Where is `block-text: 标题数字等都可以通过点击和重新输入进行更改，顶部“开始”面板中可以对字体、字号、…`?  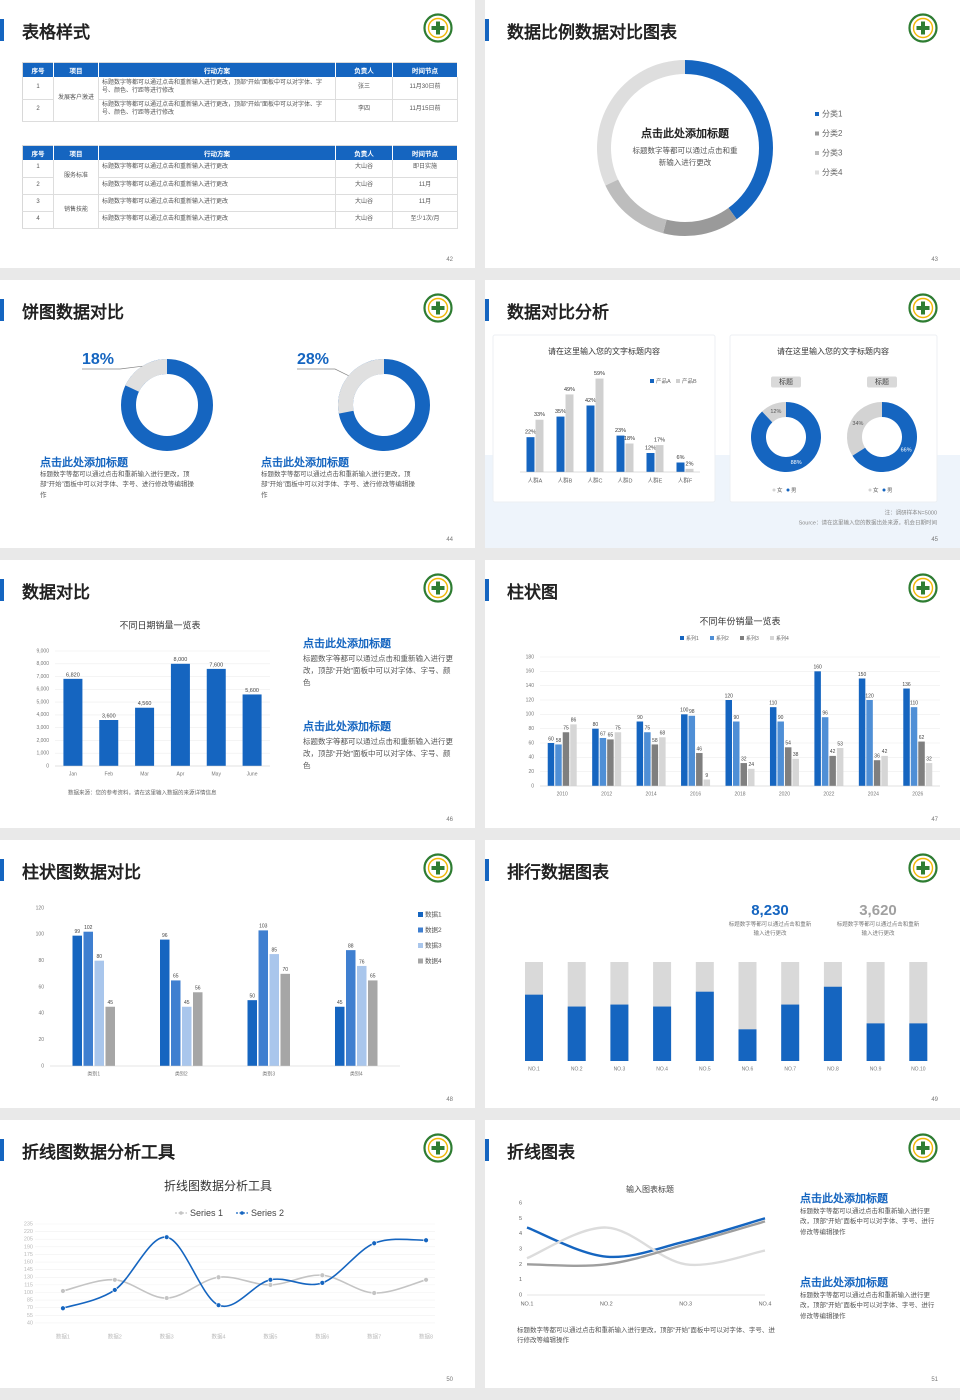 block-text: 标题数字等都可以通过点击和重新输入进行更改，顶部“开始”面板中可以对字体、字号、… is located at coordinates (338, 485).